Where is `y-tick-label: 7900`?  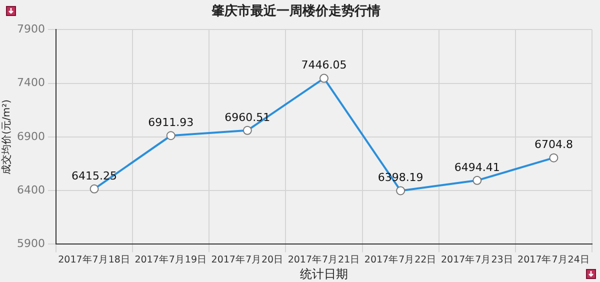
y-tick-label: 7900 is located at coordinates (30, 29).